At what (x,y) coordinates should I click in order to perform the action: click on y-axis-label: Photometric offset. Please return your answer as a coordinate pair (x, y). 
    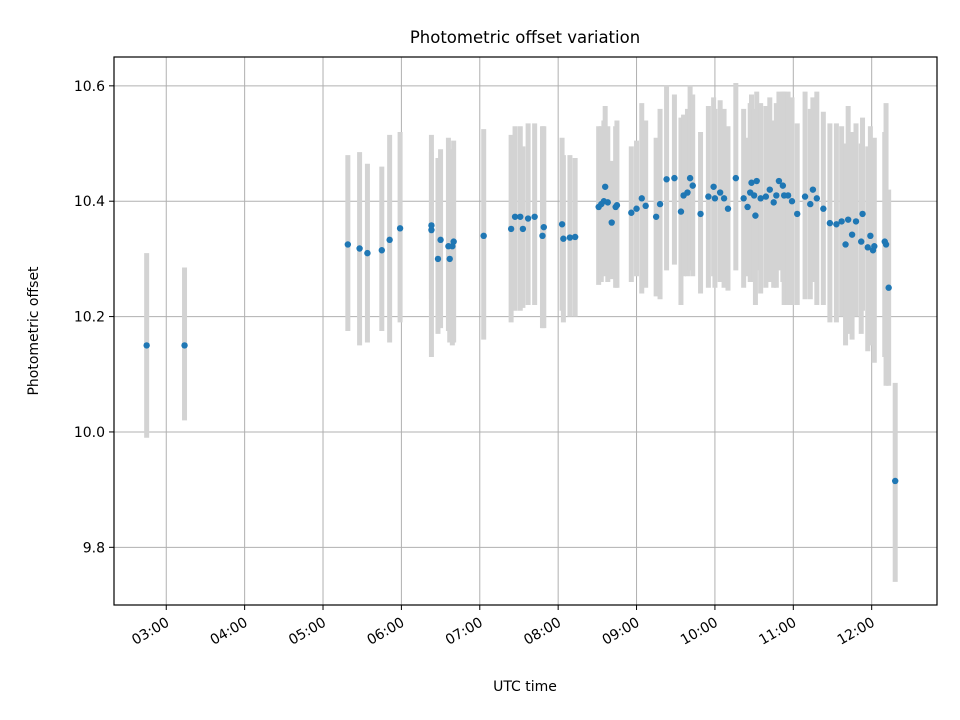
    Looking at the image, I should click on (34, 331).